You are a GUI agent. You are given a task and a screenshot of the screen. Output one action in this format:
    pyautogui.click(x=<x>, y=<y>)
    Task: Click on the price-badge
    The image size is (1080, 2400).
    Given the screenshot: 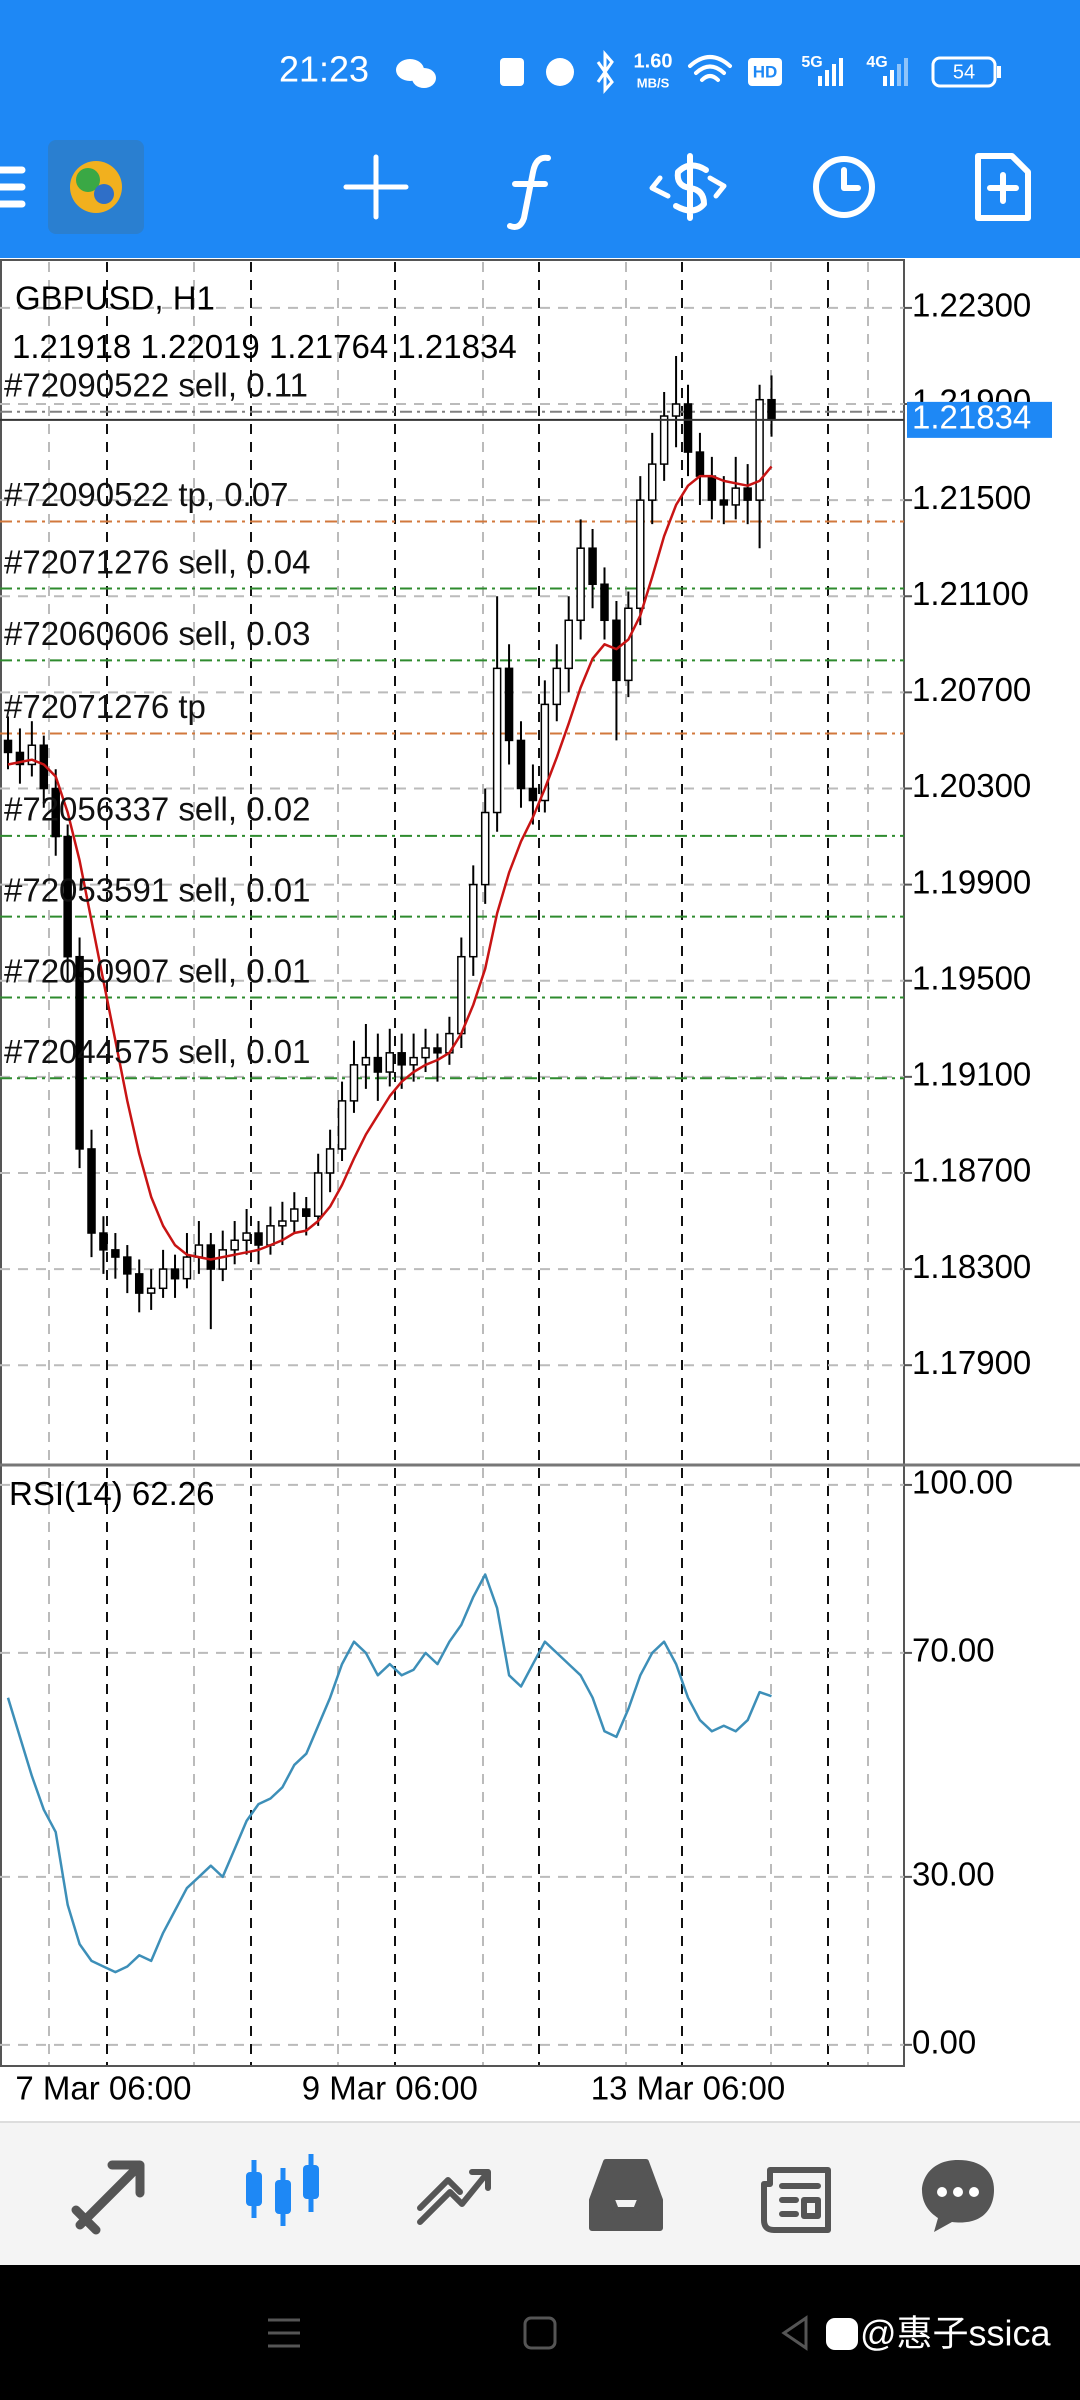 What is the action you would take?
    pyautogui.click(x=979, y=419)
    